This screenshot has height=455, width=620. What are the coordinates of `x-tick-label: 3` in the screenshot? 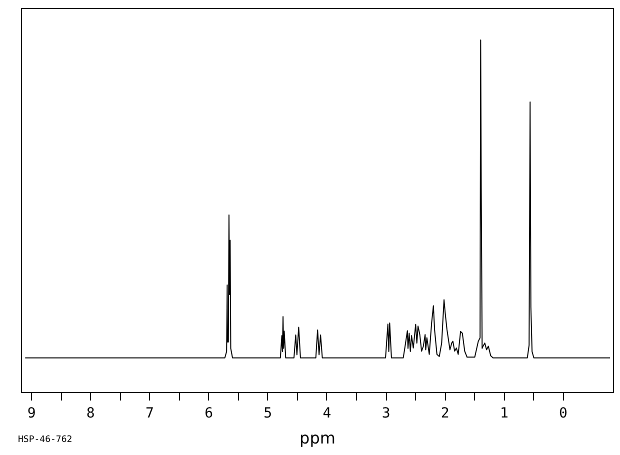 It's located at (386, 414).